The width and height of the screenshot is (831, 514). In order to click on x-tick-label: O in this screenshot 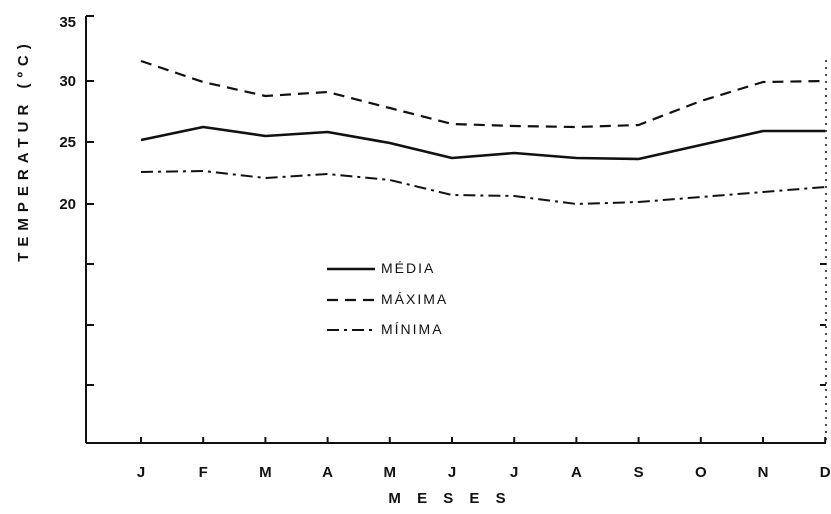, I will do `click(701, 472)`.